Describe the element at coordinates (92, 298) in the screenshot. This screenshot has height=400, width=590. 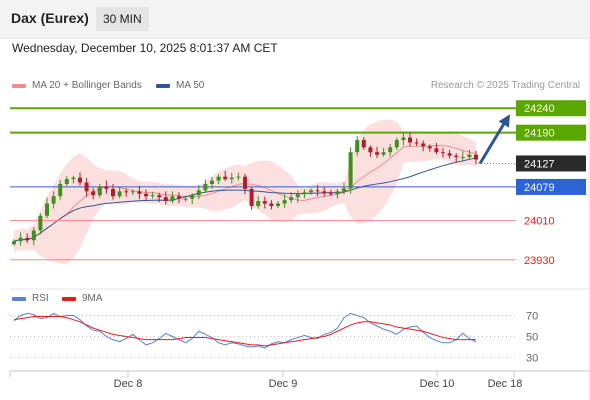
I see `ma9-label: 9MA` at that location.